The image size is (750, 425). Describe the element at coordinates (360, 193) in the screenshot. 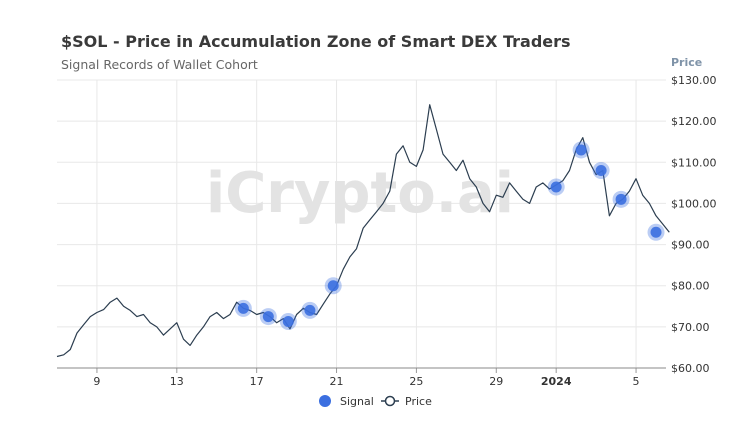

I see `watermark: iCrypto.ai` at that location.